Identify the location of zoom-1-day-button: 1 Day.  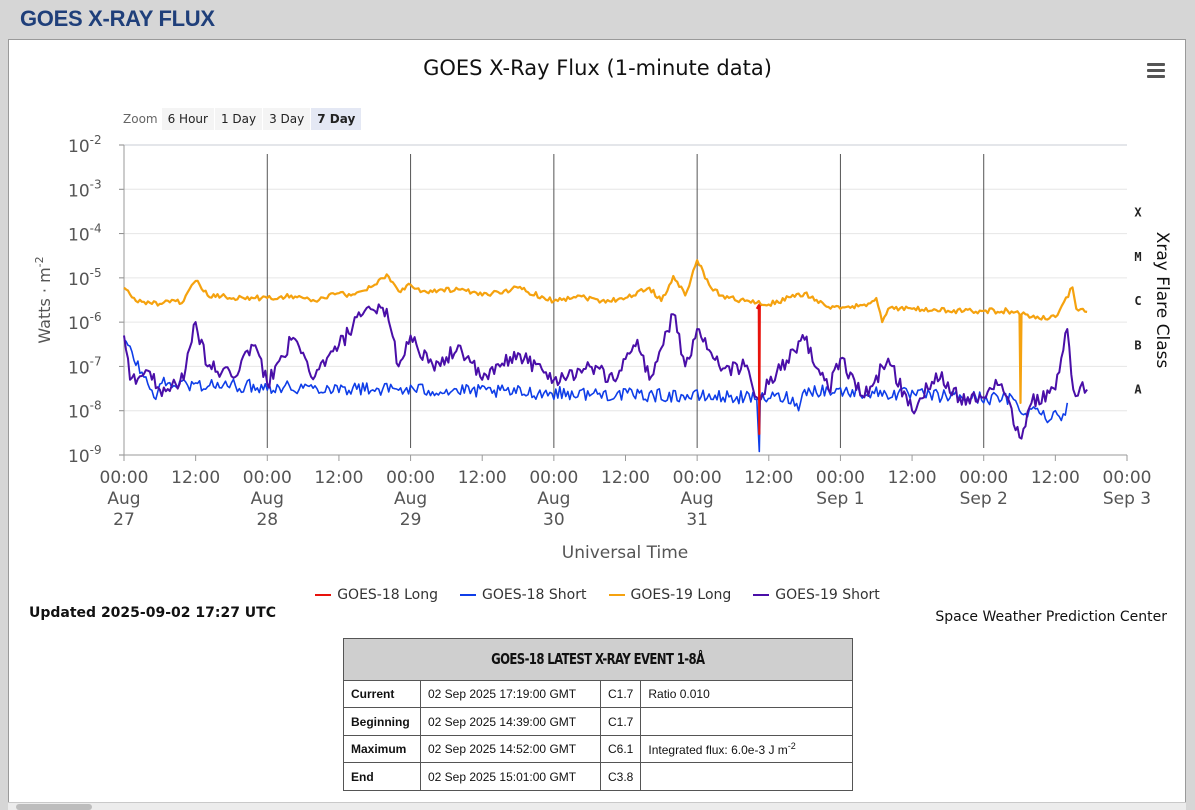
(238, 119).